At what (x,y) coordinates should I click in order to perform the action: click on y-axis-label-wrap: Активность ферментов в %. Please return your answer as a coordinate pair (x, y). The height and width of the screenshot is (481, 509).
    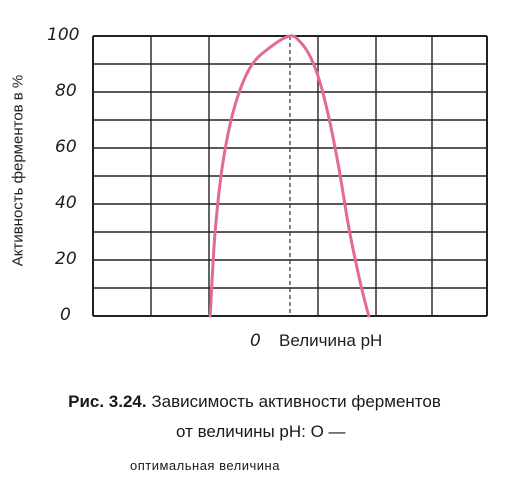
    Looking at the image, I should click on (18, 170).